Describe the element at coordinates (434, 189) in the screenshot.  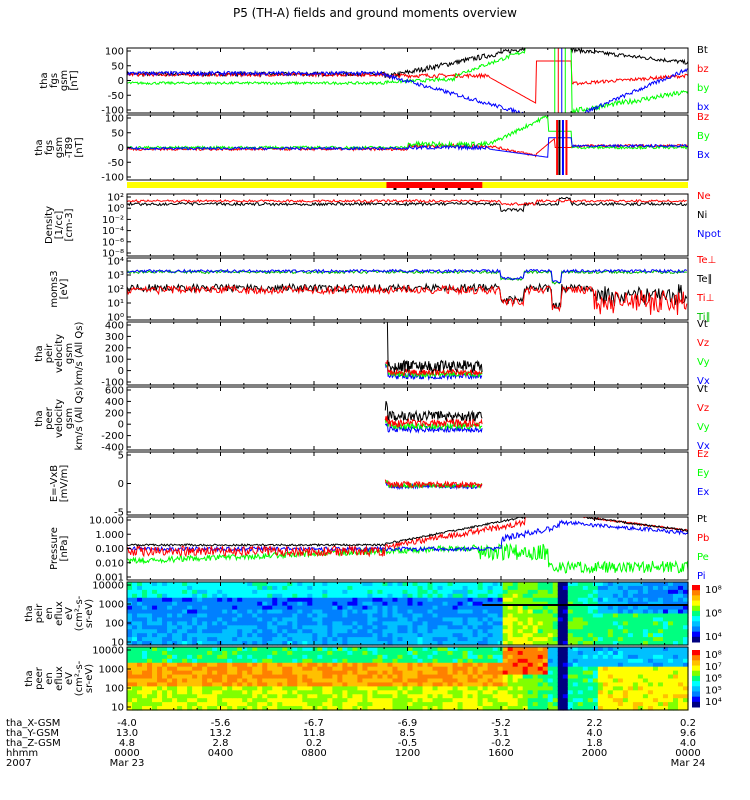
I see `burst-mark` at that location.